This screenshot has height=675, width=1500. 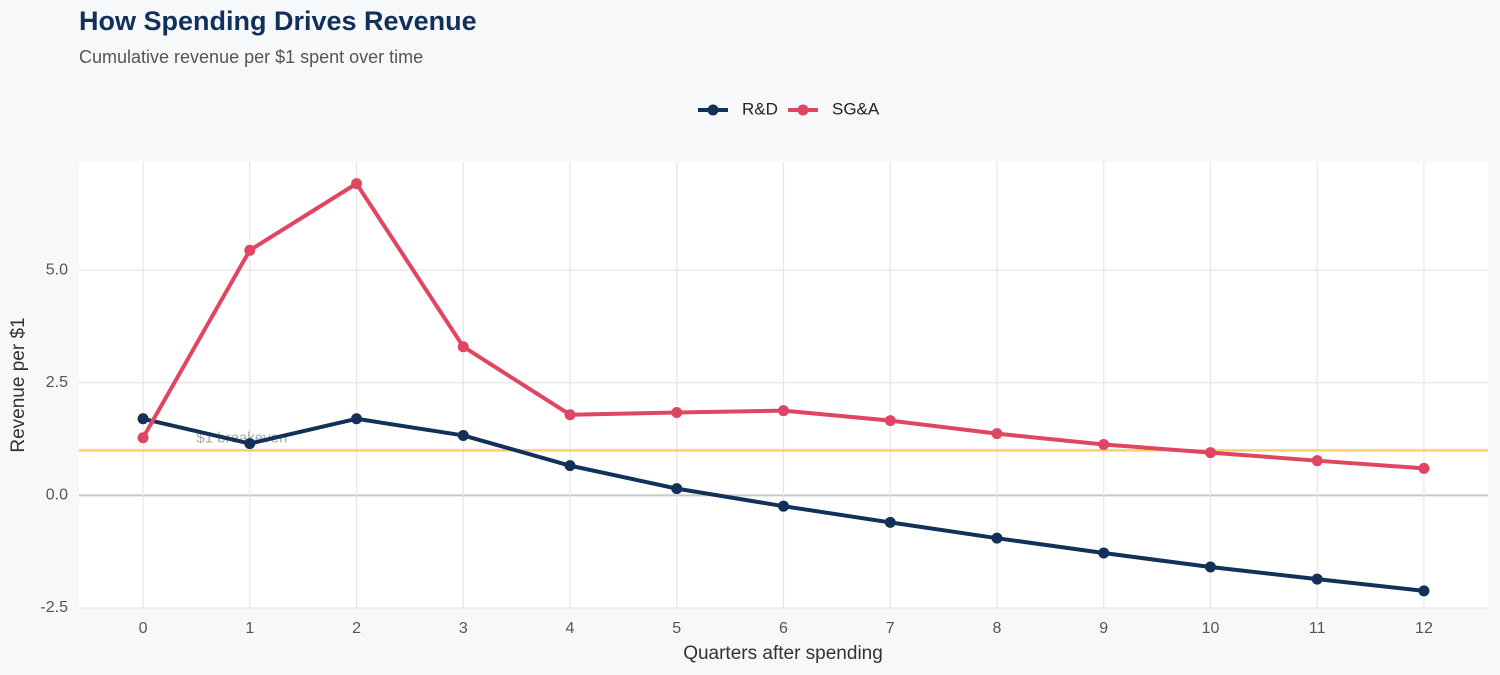 I want to click on x-axis-label: Quarters after spending, so click(x=783, y=653).